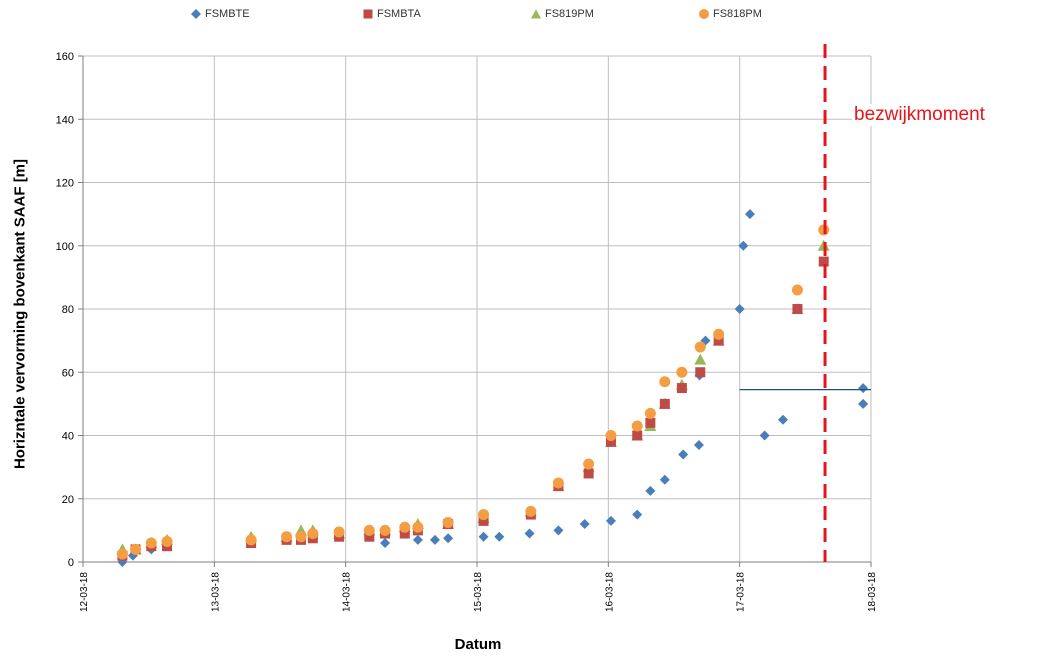  I want to click on y-tick-label: 60, so click(68, 373).